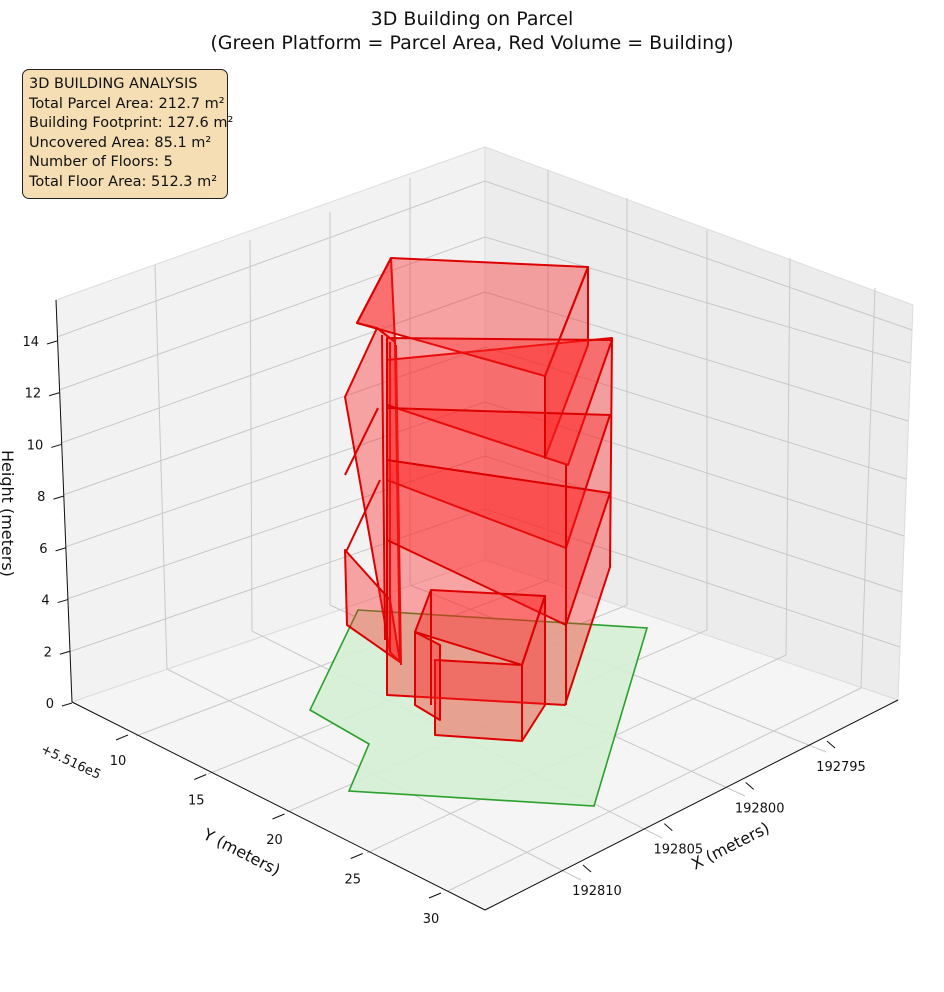 This screenshot has height=992, width=944. Describe the element at coordinates (101, 162) in the screenshot. I see `info-number-of-floors: Number of Floors: 5` at that location.